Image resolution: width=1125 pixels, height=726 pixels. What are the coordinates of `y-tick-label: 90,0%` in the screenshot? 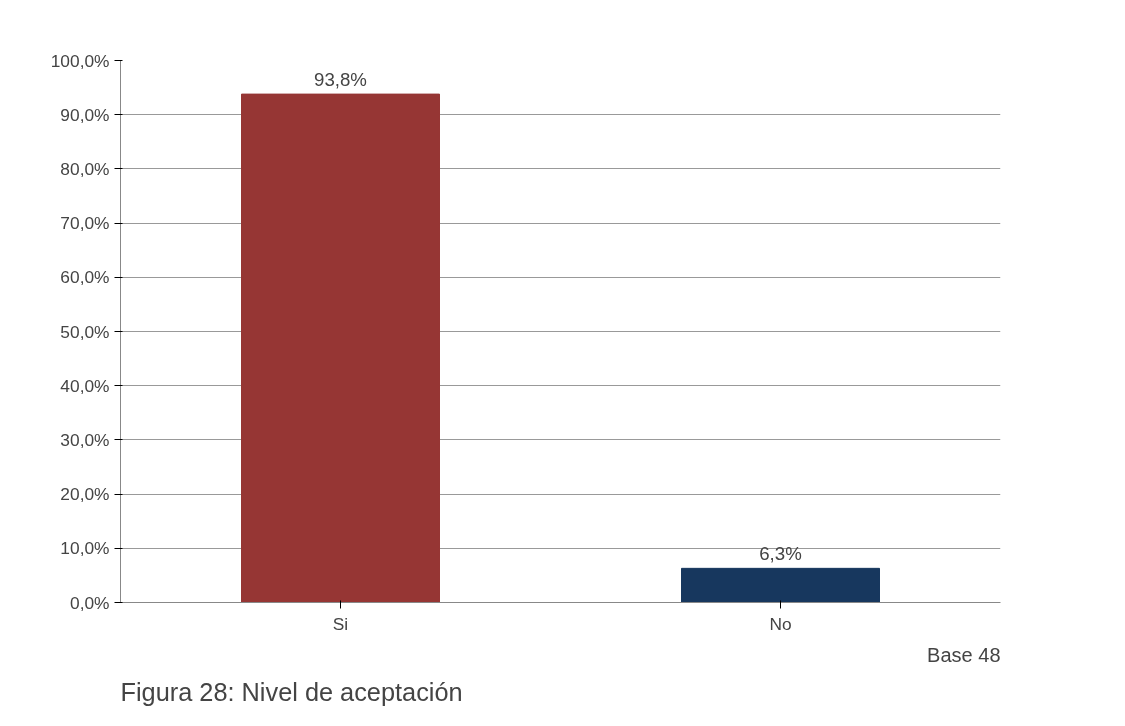 It's located at (85, 114).